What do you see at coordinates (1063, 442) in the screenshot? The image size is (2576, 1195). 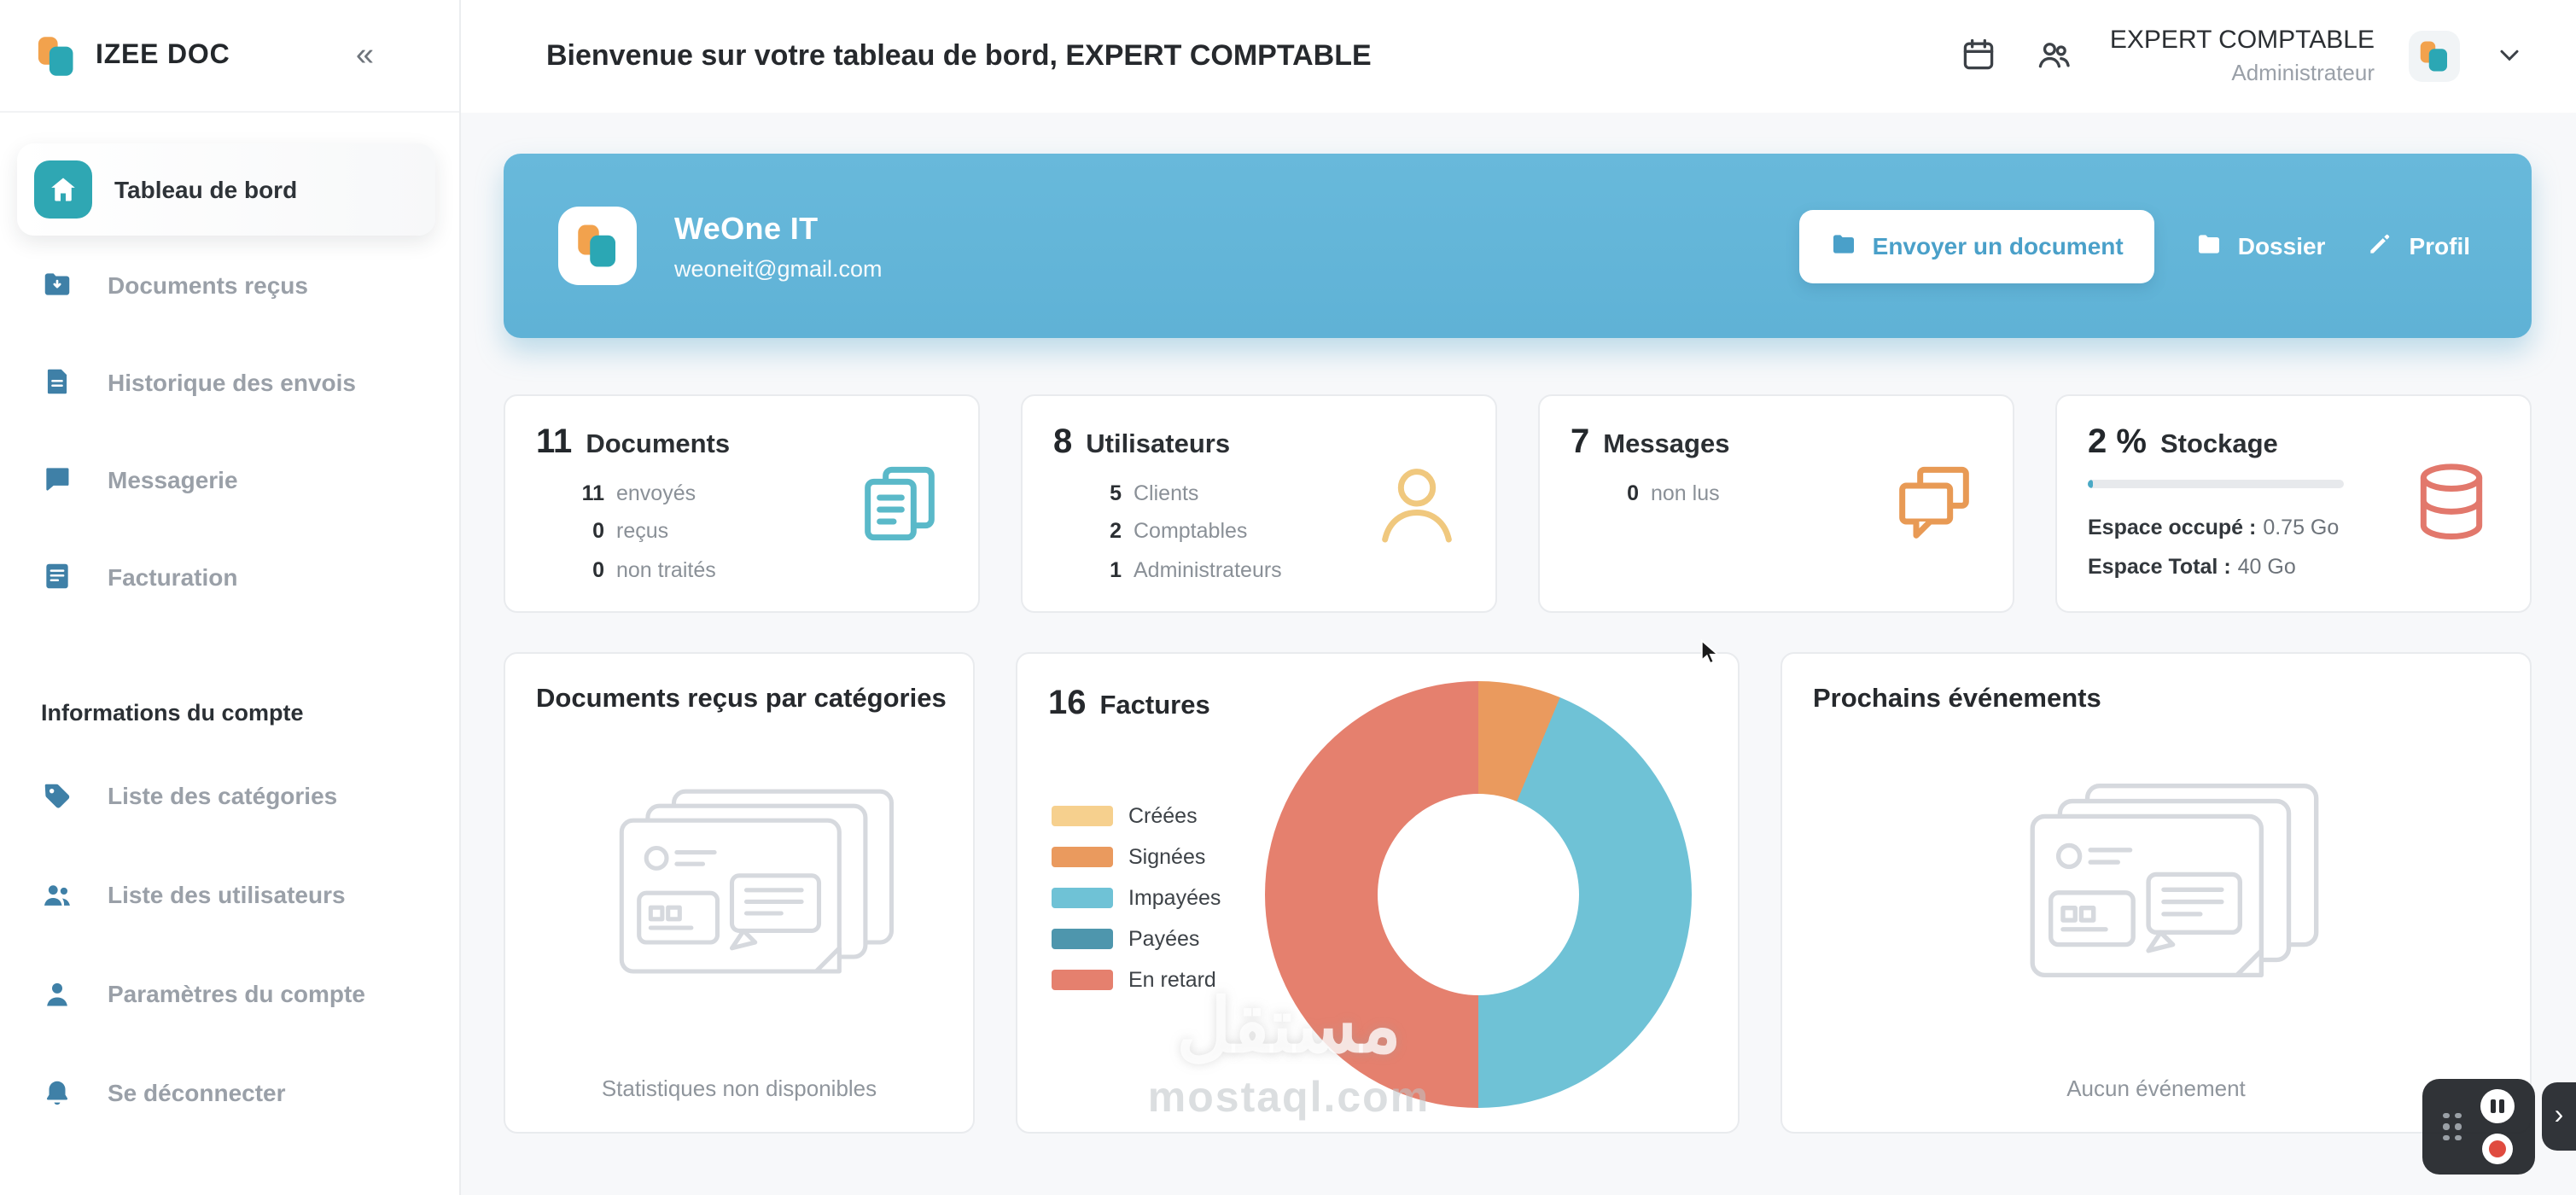 I see `users-count: 8` at bounding box center [1063, 442].